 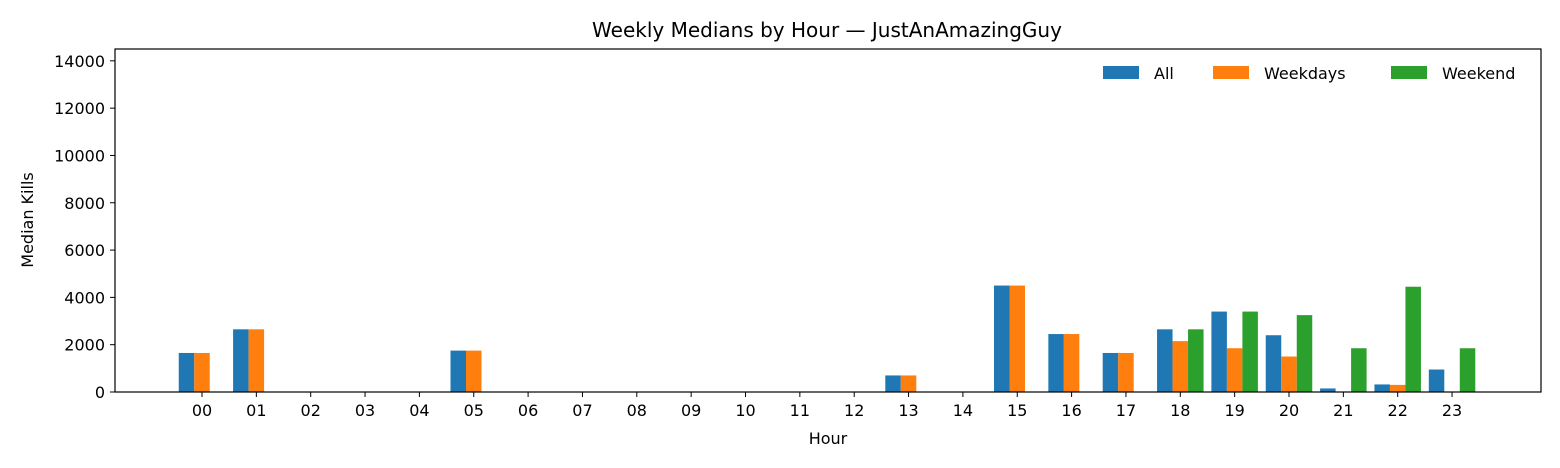 What do you see at coordinates (1343, 410) in the screenshot?
I see `x-tick-label: 21` at bounding box center [1343, 410].